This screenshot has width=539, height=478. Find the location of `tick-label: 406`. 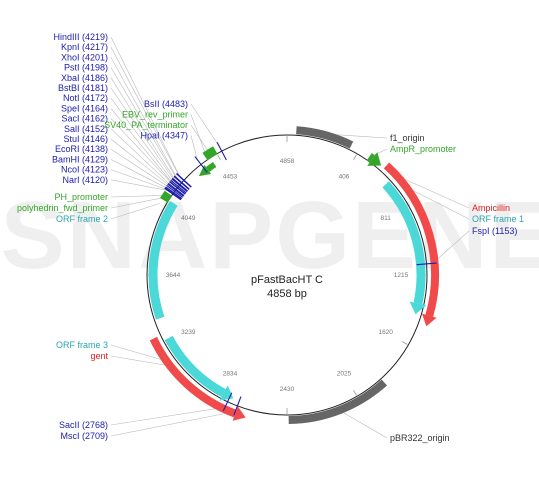

tick-label: 406 is located at coordinates (344, 176).